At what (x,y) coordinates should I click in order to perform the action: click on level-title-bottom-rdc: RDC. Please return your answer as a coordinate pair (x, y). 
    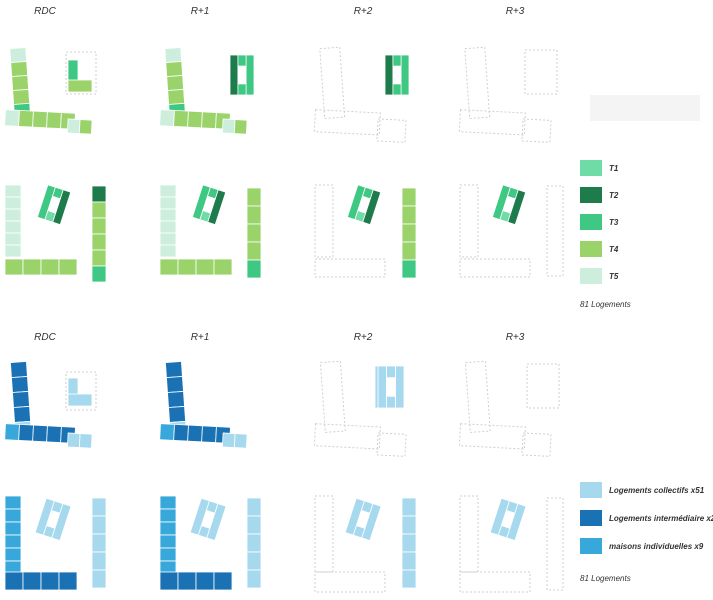
    Looking at the image, I should click on (45, 337).